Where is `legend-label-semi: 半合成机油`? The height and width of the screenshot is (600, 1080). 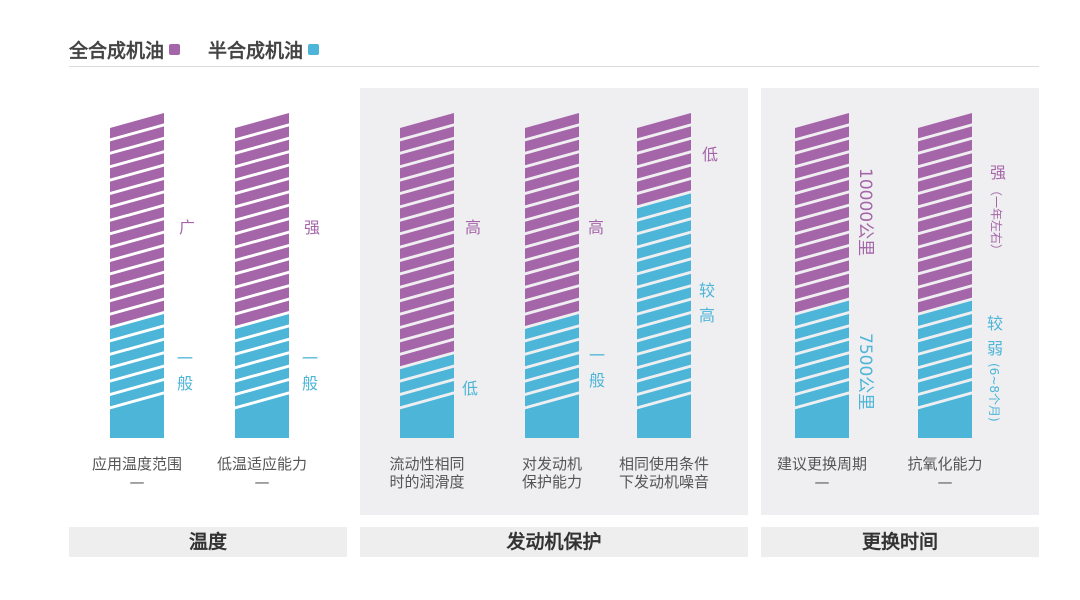 legend-label-semi: 半合成机油 is located at coordinates (256, 51).